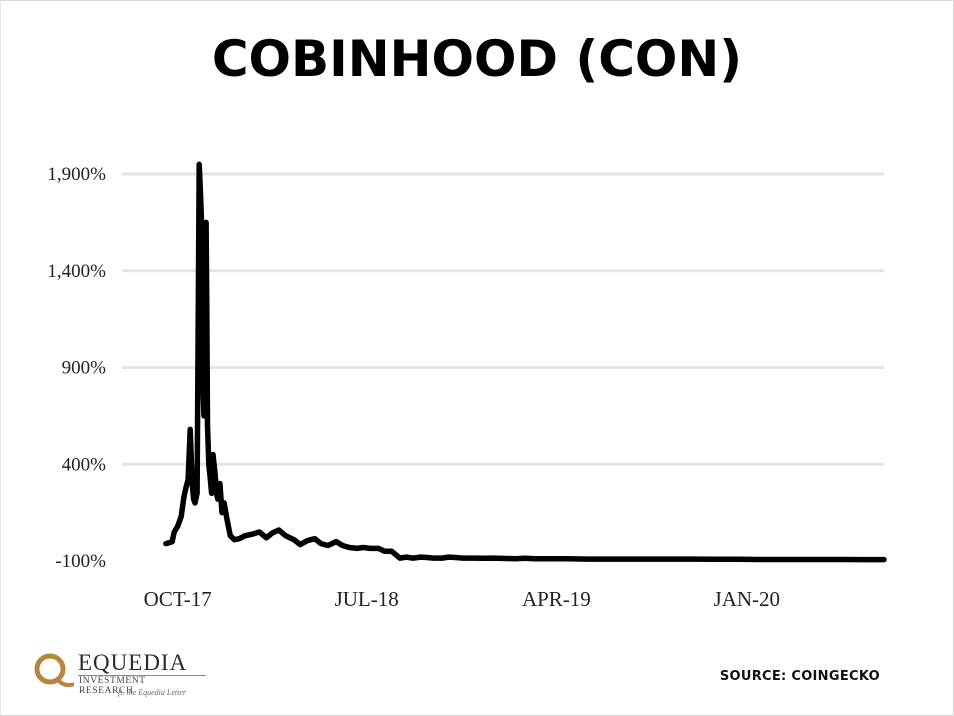  Describe the element at coordinates (152, 692) in the screenshot. I see `logo-tagline: ft. the Equedia Letter` at that location.